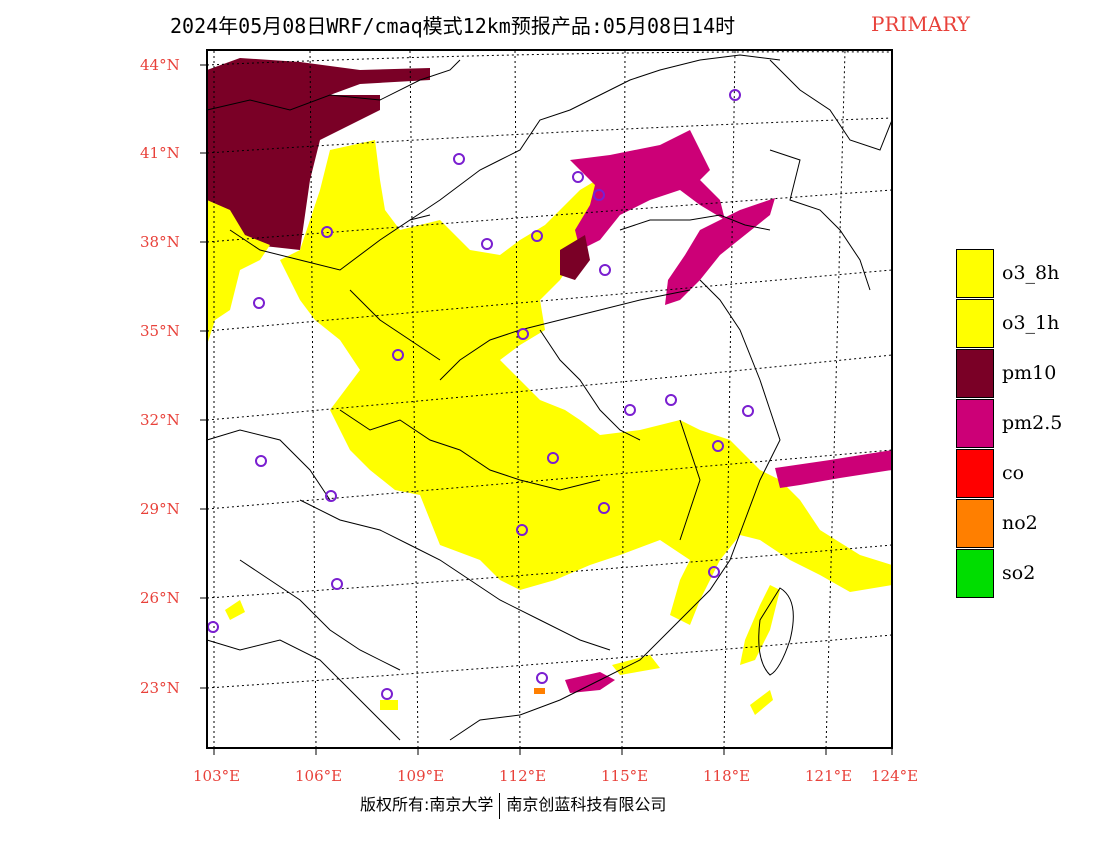 This screenshot has width=1100, height=850. I want to click on legend-item-so2: so2, so click(1026, 574).